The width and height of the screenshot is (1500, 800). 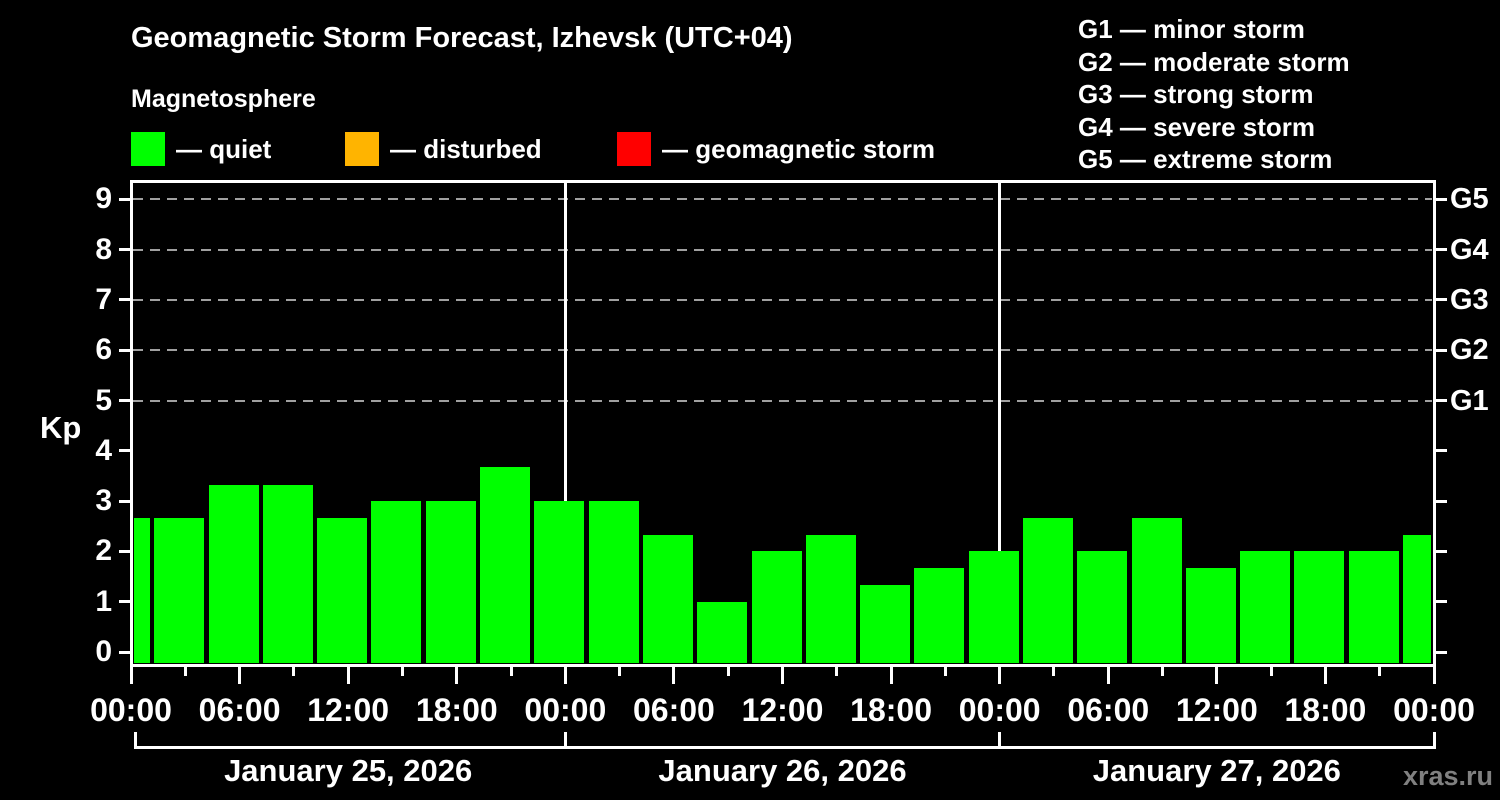 I want to click on right-axis-line, so click(x=1434, y=423).